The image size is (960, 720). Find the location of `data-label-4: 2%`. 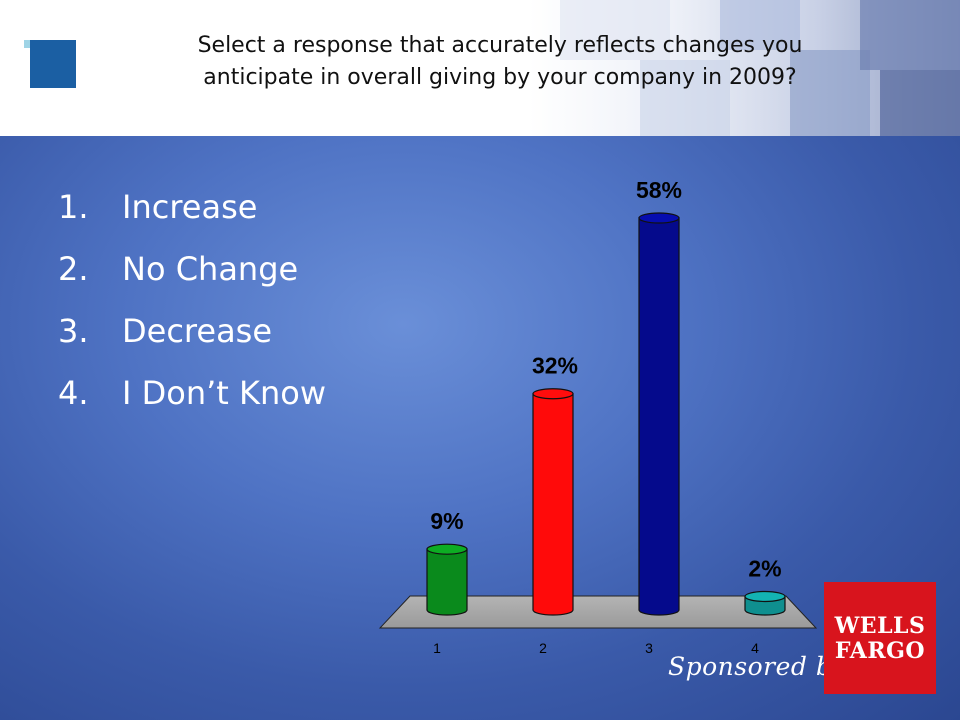

data-label-4: 2% is located at coordinates (764, 568).